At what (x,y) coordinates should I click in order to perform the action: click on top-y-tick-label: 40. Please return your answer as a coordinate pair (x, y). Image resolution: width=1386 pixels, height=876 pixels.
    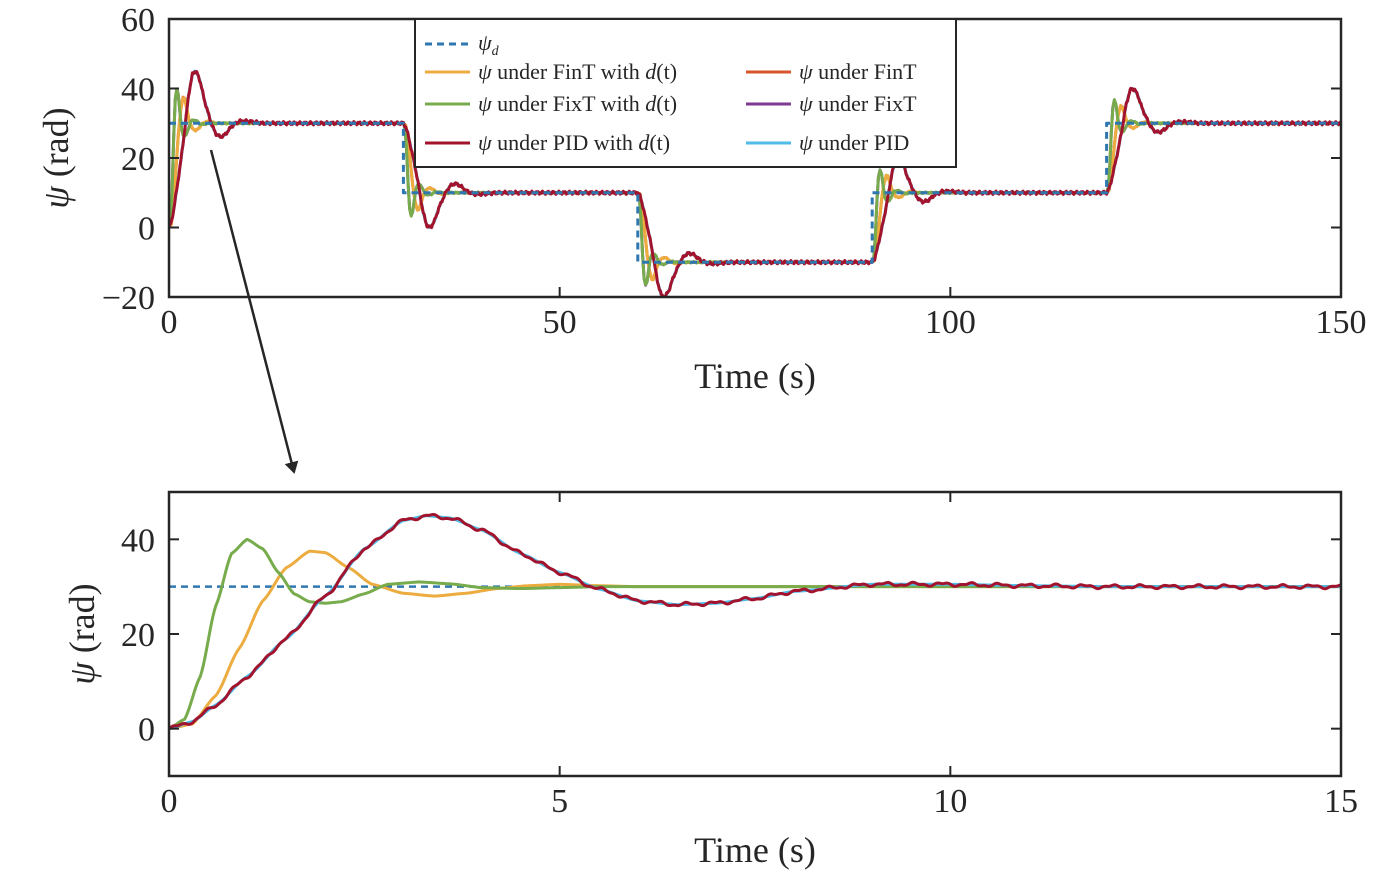
    Looking at the image, I should click on (138, 90).